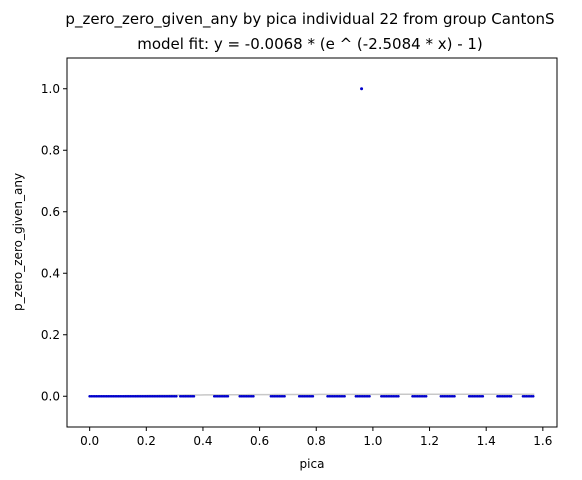  I want to click on y-axis: 0.0 0.2 0.4 0.6 0.8 1.0, so click(54, 242).